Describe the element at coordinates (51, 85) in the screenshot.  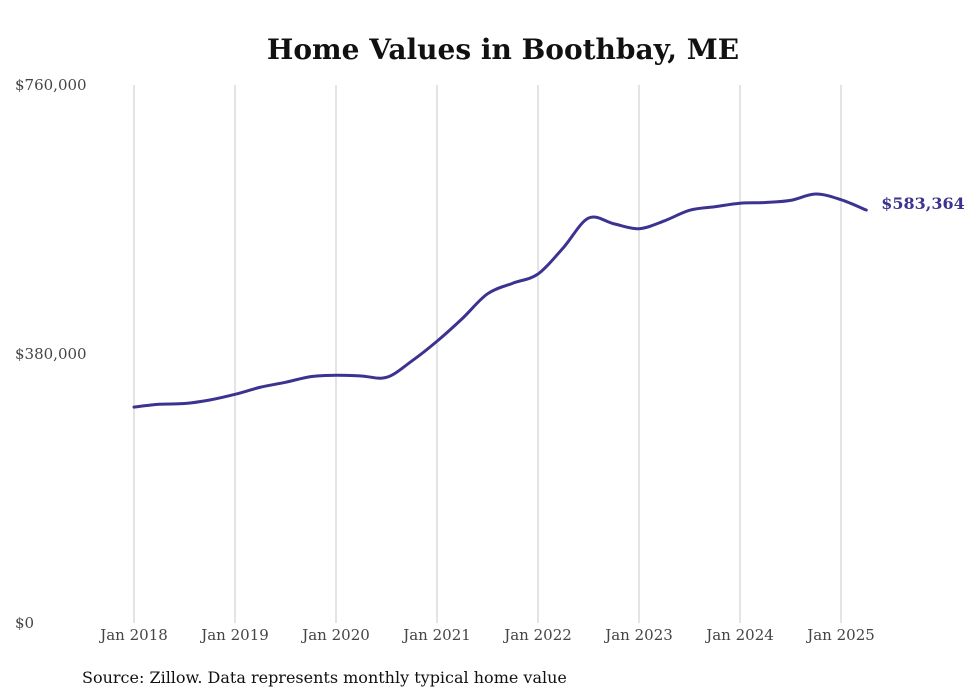
I see `y-tick-label: $760,000` at that location.